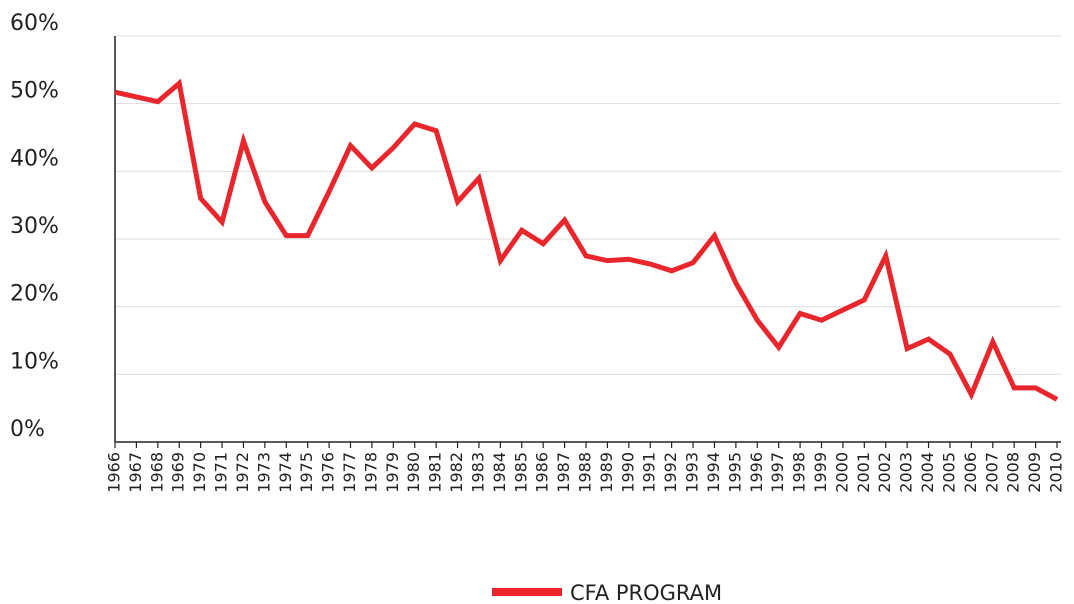 Image resolution: width=1074 pixels, height=604 pixels. What do you see at coordinates (285, 472) in the screenshot?
I see `x-tick-label: 1974` at bounding box center [285, 472].